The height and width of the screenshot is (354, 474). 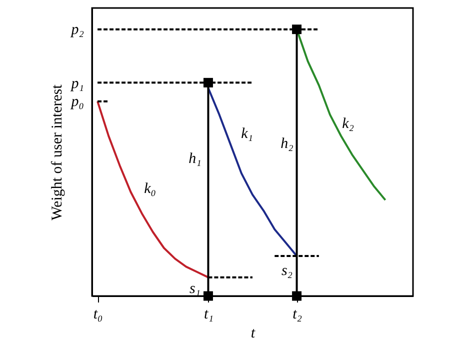 What do you see at coordinates (247, 134) in the screenshot?
I see `annotation: k₁` at bounding box center [247, 134].